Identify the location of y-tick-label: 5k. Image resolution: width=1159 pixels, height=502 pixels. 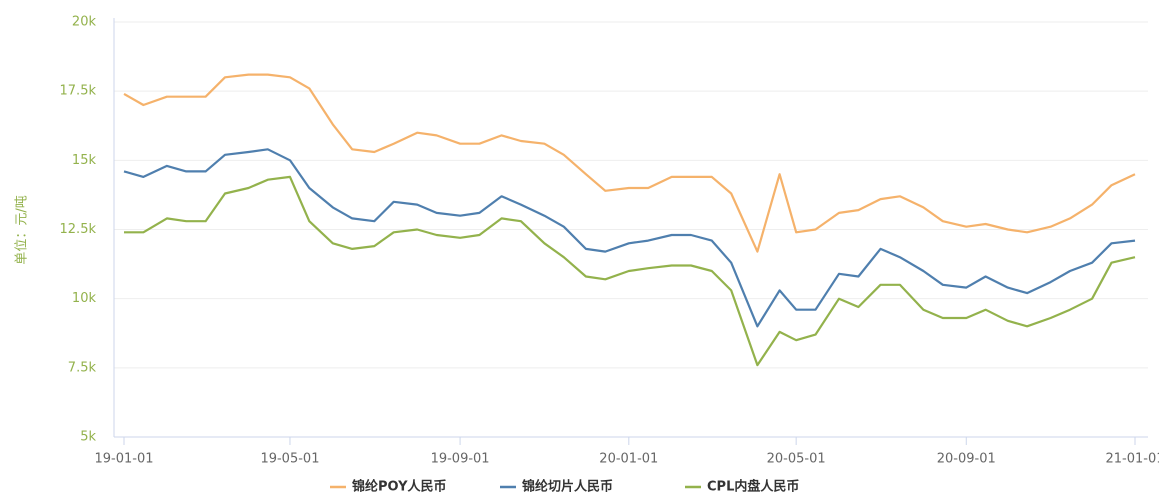
(88, 437).